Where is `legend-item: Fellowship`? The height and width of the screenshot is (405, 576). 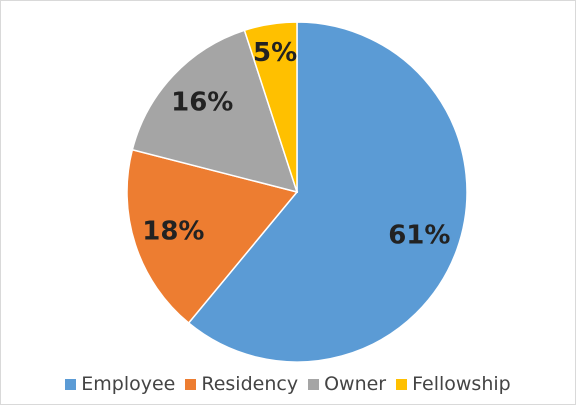 legend-item: Fellowship is located at coordinates (453, 384).